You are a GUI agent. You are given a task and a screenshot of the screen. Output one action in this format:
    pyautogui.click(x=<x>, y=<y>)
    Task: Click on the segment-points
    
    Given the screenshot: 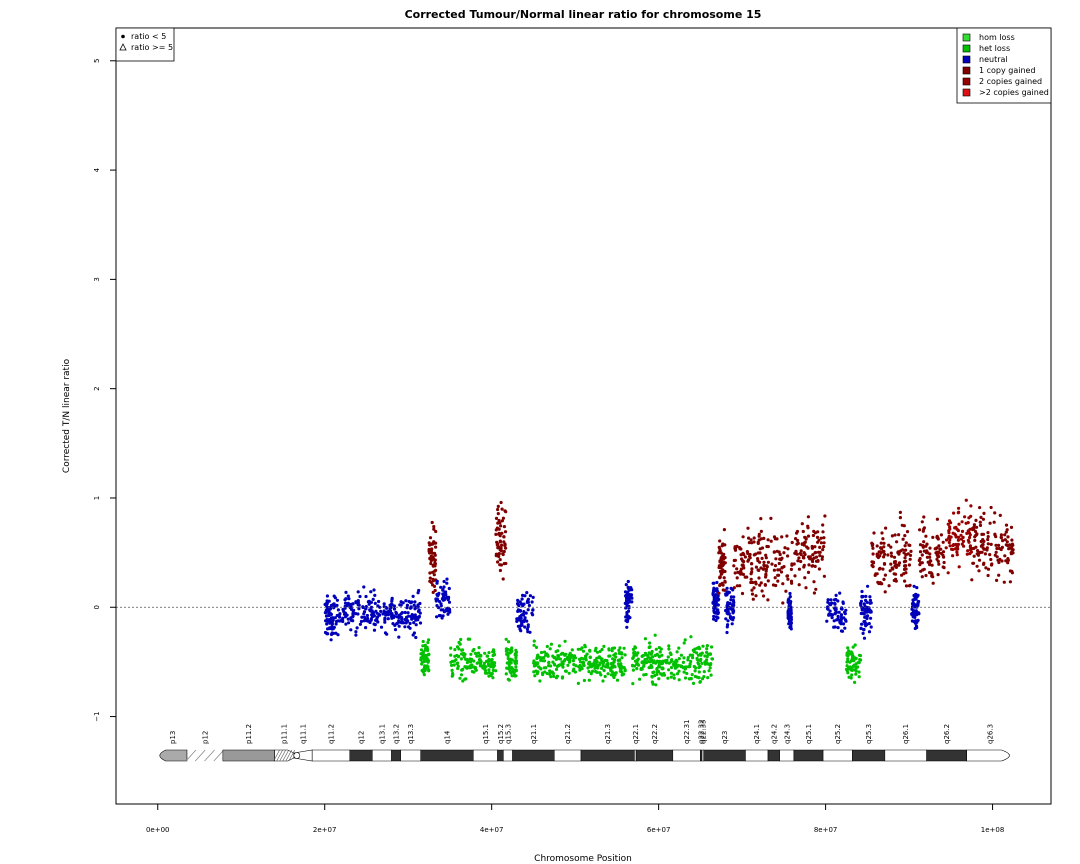 What is the action you would take?
    pyautogui.click(x=443, y=598)
    